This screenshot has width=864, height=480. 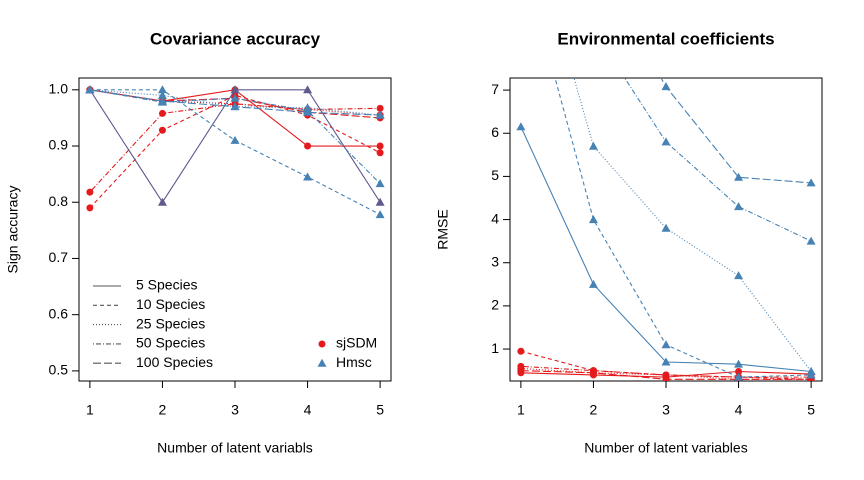 I want to click on legend-label: 10 Species, so click(x=170, y=304).